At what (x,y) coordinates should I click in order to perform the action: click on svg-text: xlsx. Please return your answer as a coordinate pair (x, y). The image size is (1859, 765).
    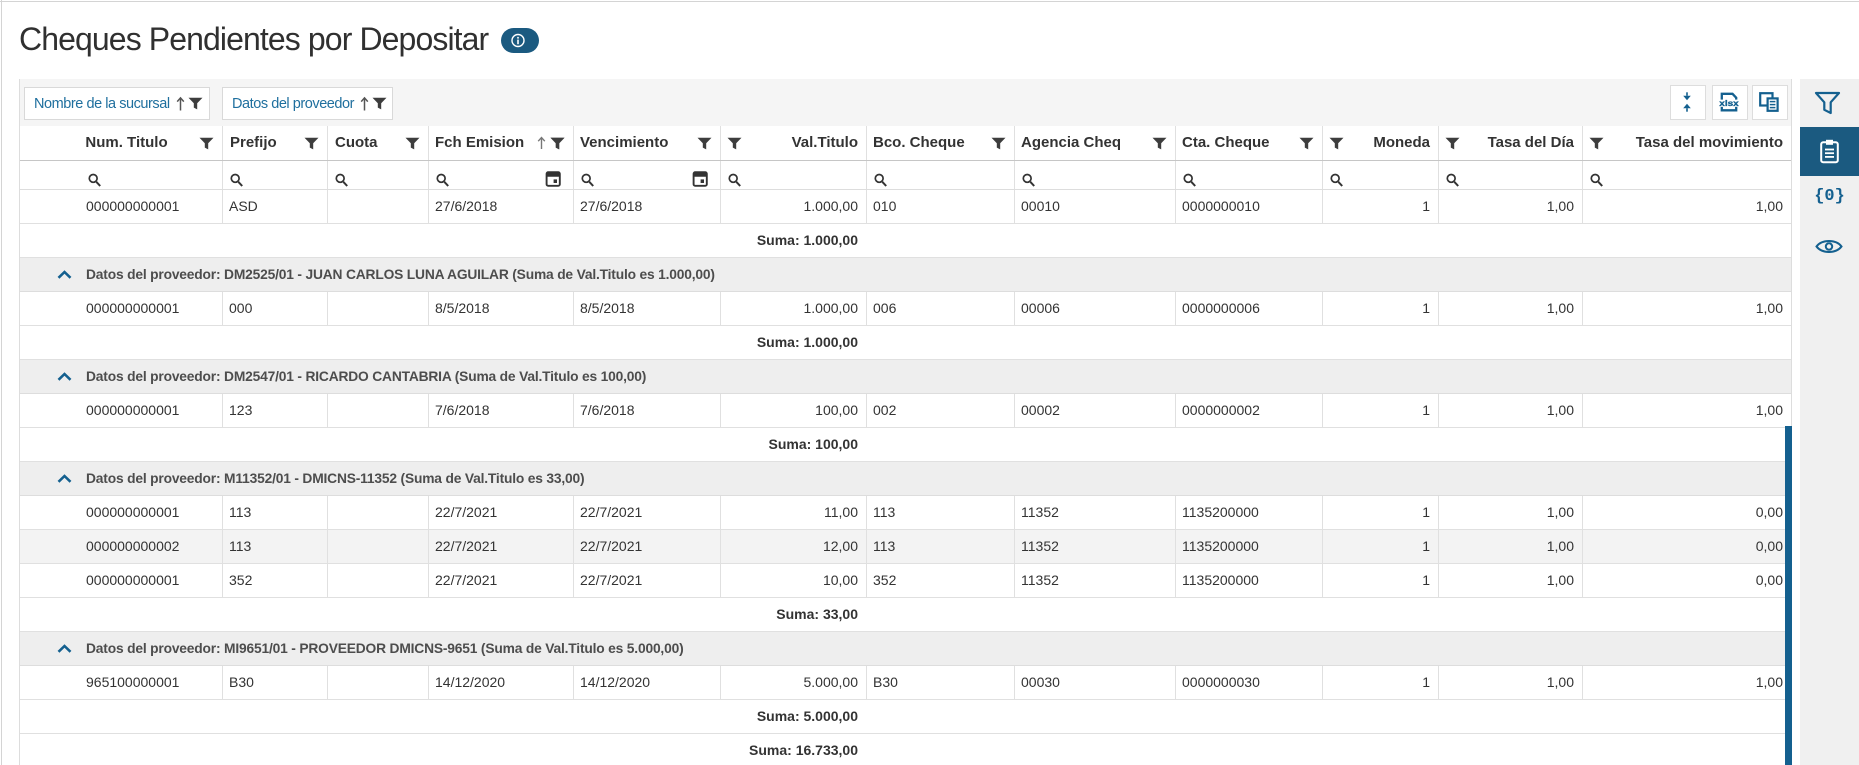
    Looking at the image, I should click on (1729, 103).